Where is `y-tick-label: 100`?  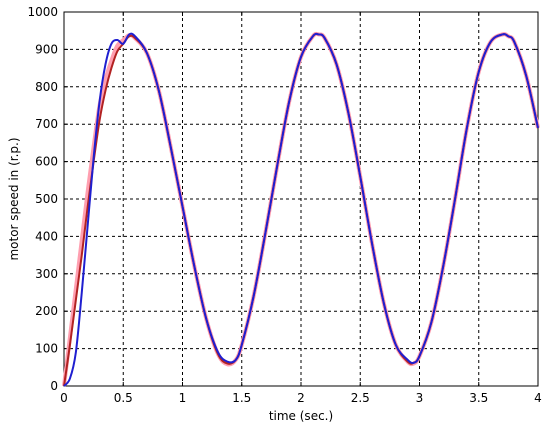
y-tick-label: 100 is located at coordinates (46, 349).